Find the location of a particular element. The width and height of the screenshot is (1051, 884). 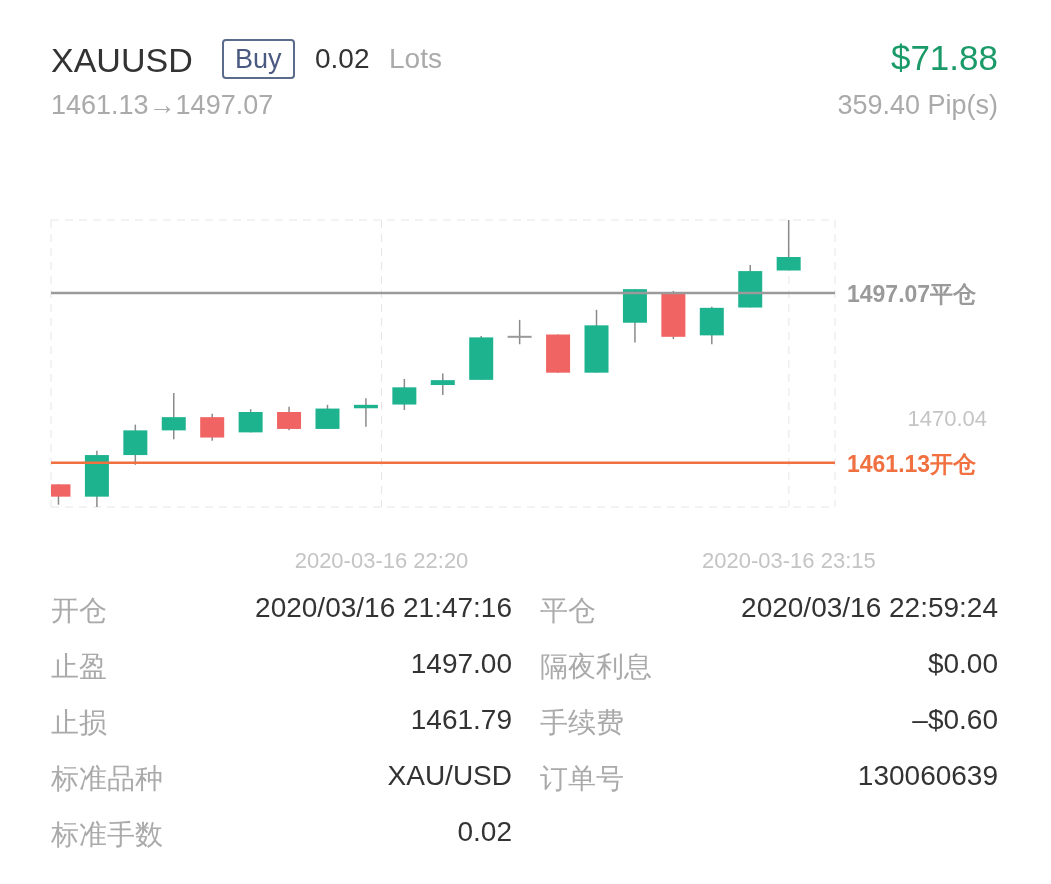

text: 1461.79 is located at coordinates (461, 720).